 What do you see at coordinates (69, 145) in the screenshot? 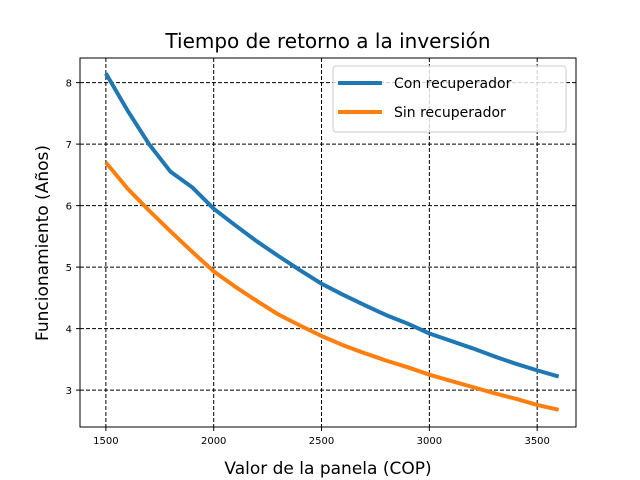
I see `y-tick-label: 7` at bounding box center [69, 145].